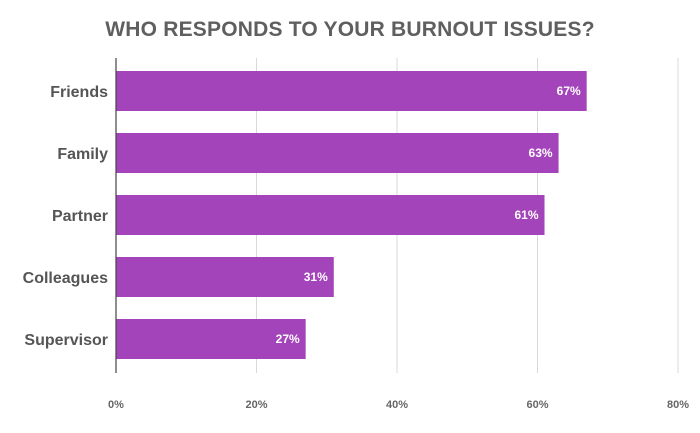 The image size is (700, 433). I want to click on chart-title: WHO RESPONDS TO YOUR BURNOUT ISSUES?, so click(350, 29).